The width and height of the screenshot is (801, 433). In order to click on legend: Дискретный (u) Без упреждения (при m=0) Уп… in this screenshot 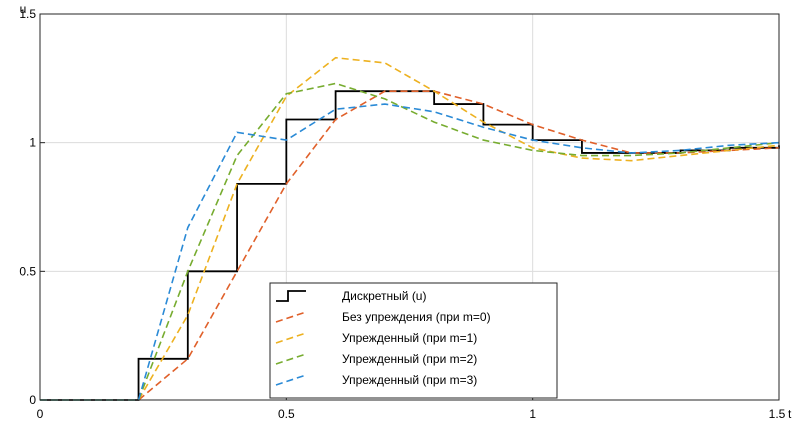, I will do `click(413, 340)`.